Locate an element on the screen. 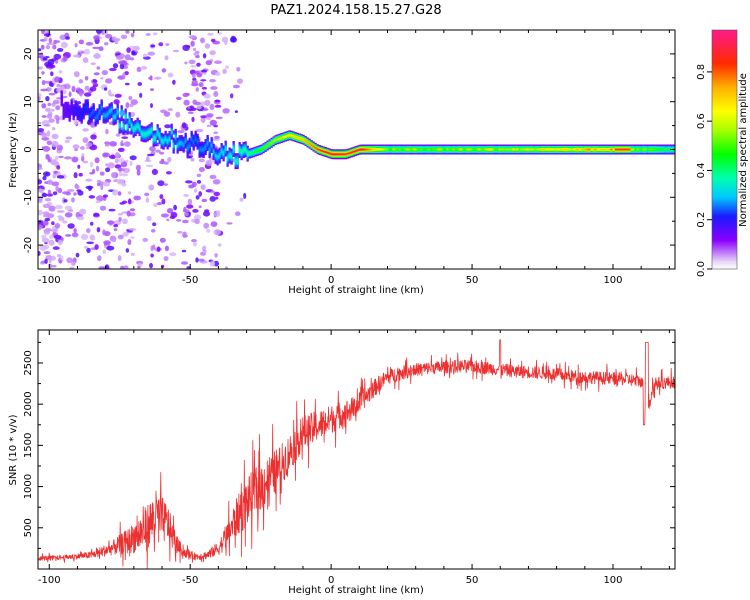  colorbar-gradient is located at coordinates (724, 149).